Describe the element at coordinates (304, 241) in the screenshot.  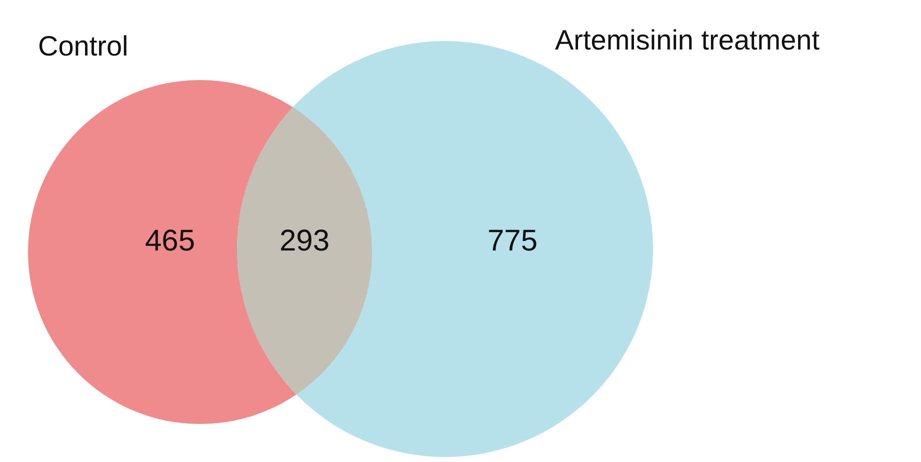
I see `data-label: 293` at that location.